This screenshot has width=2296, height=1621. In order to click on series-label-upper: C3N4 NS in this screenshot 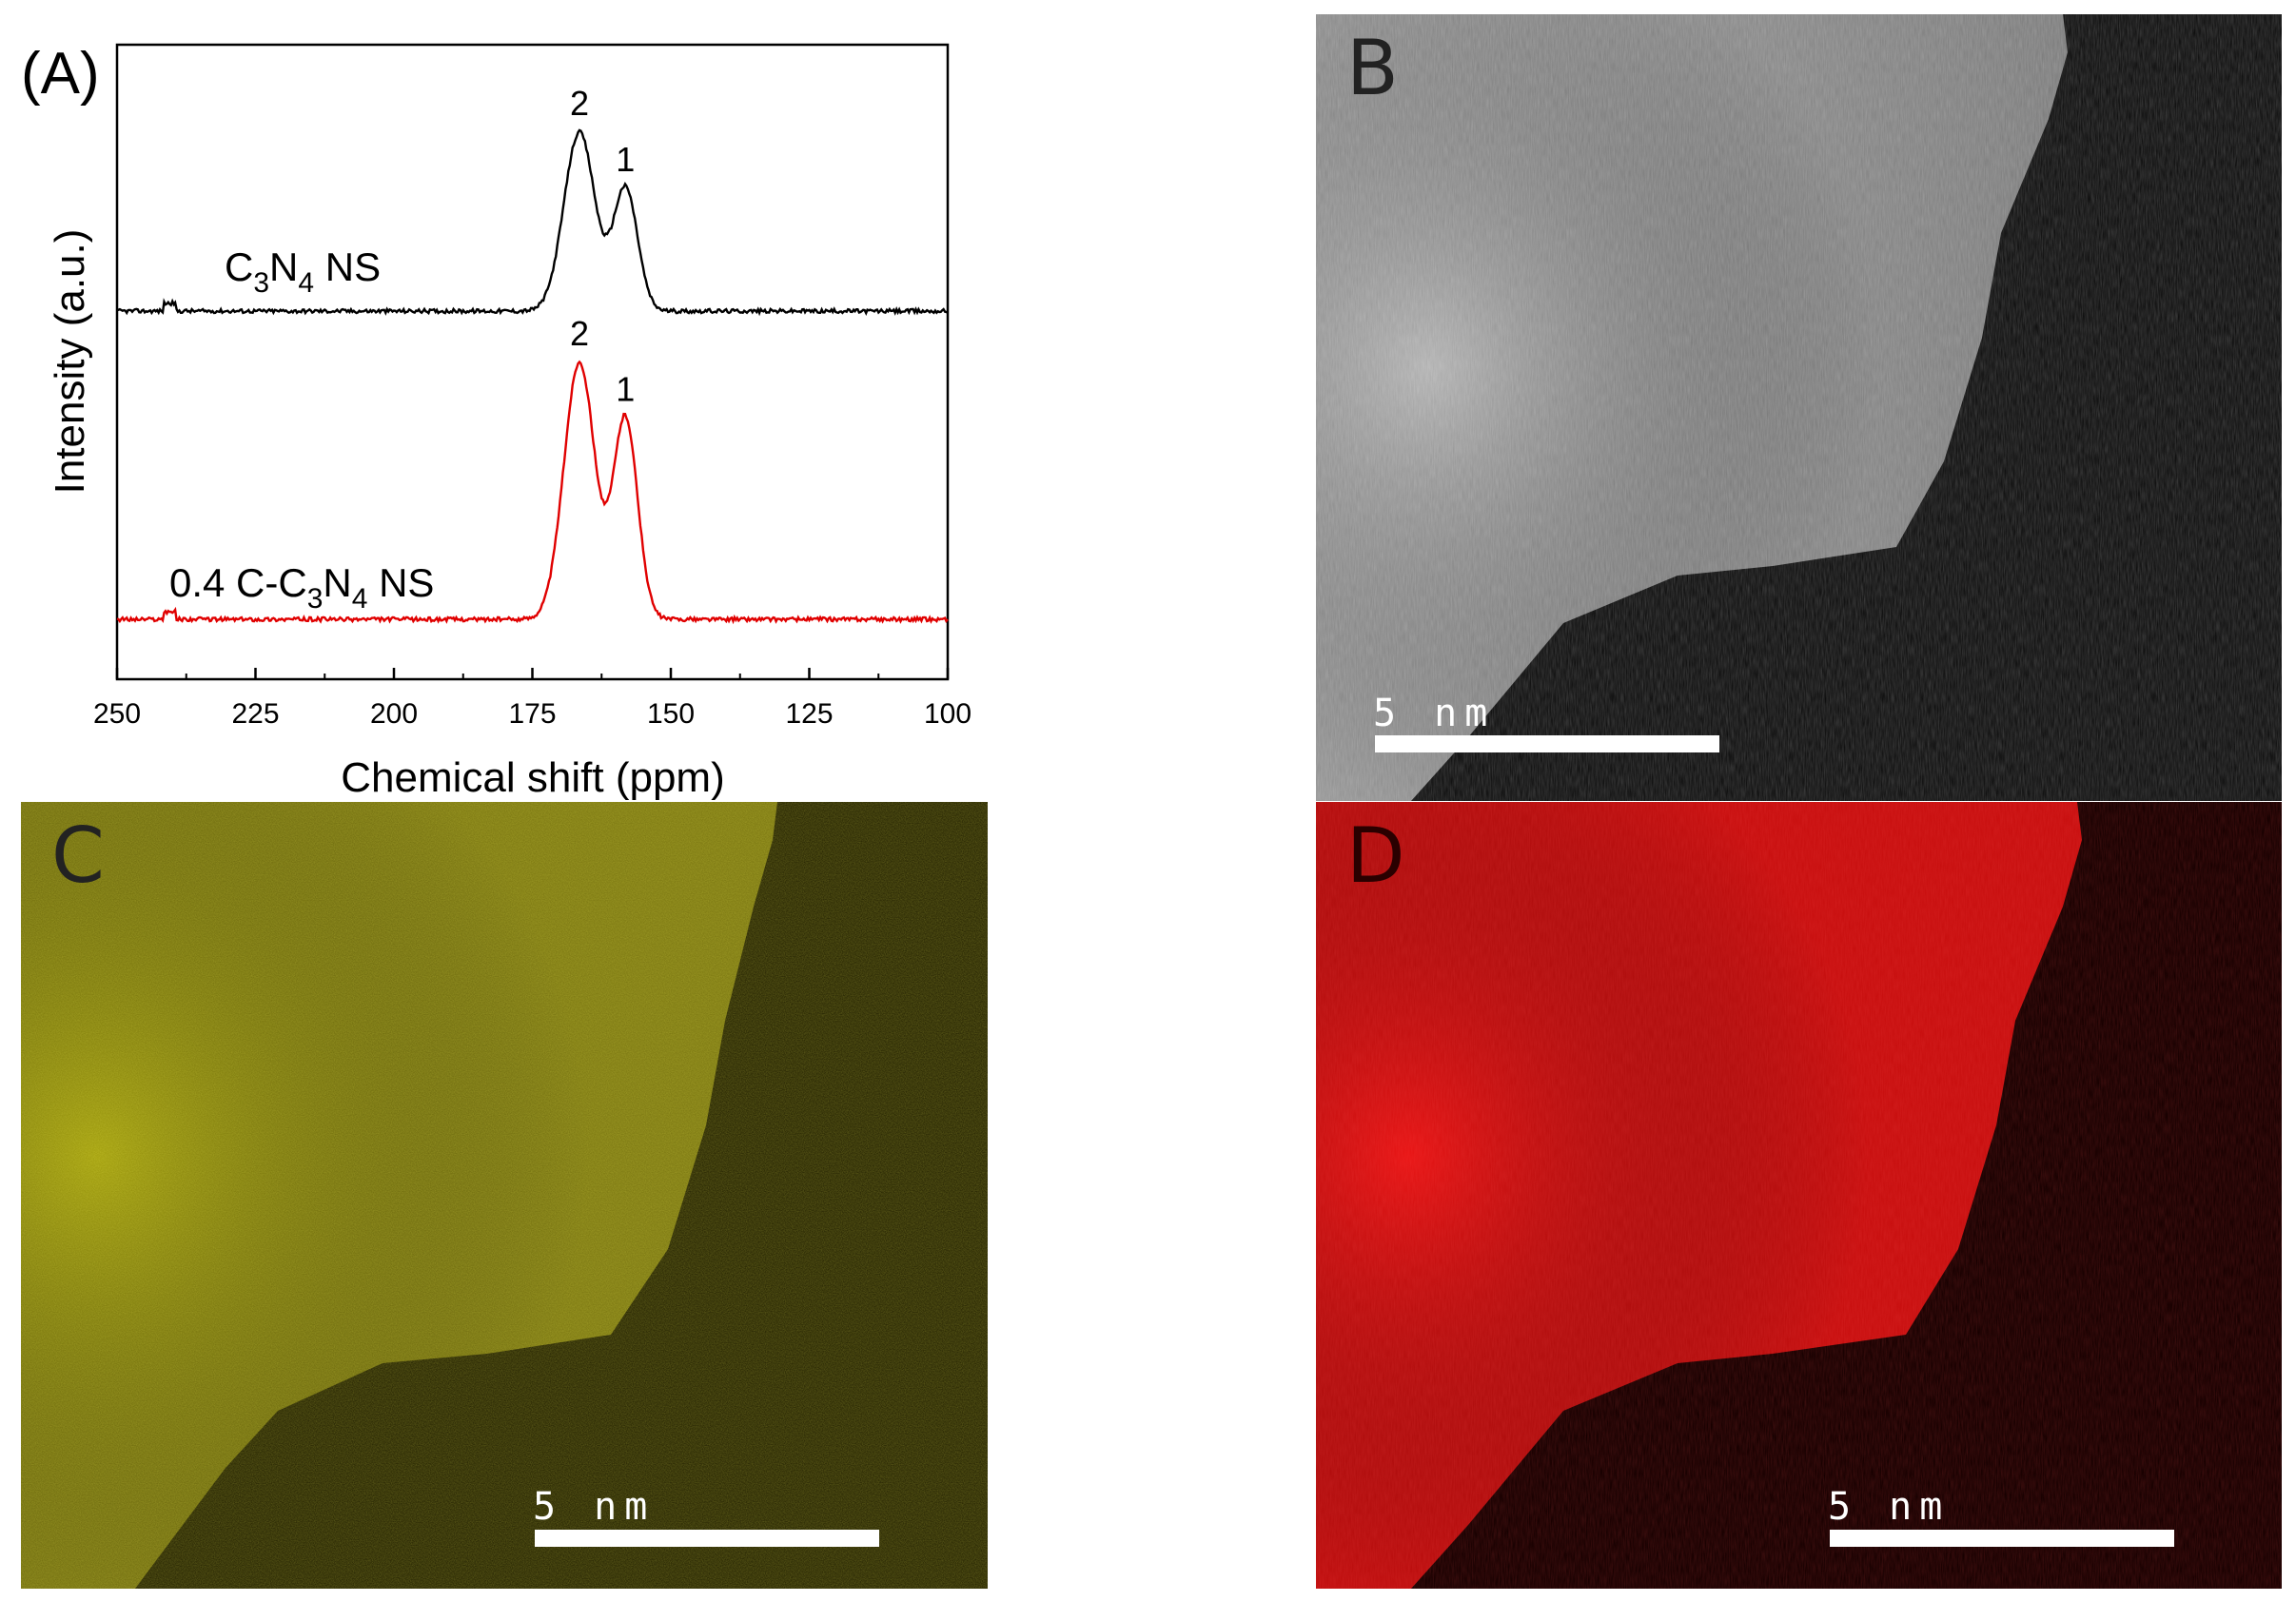, I will do `click(303, 271)`.